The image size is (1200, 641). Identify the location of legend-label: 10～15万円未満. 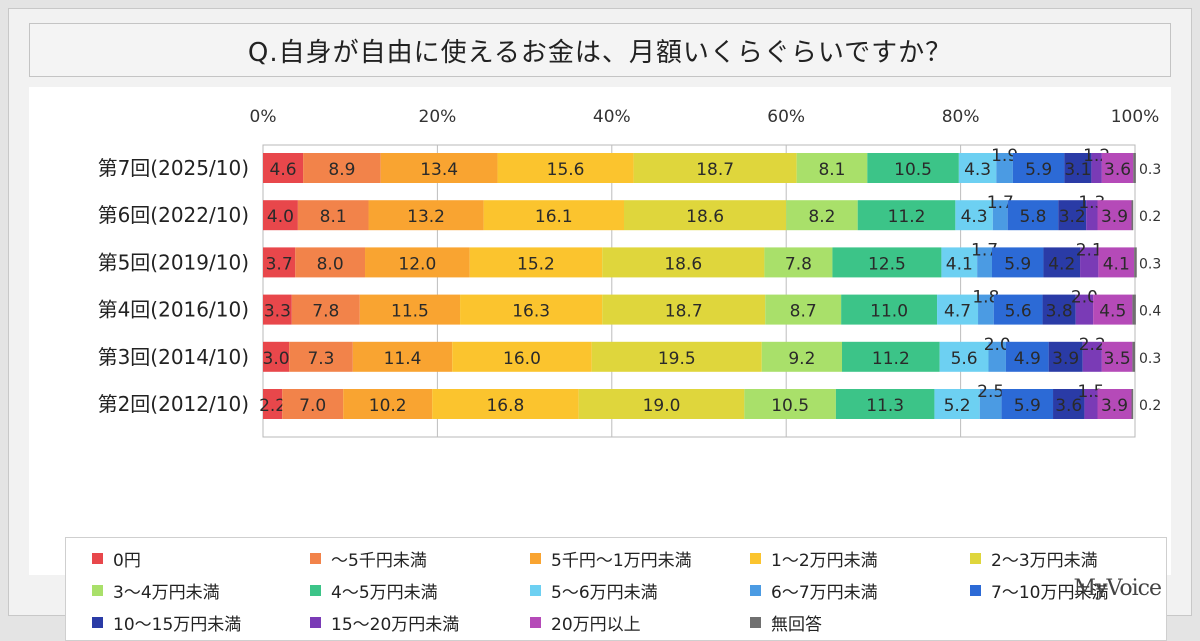
(177, 625).